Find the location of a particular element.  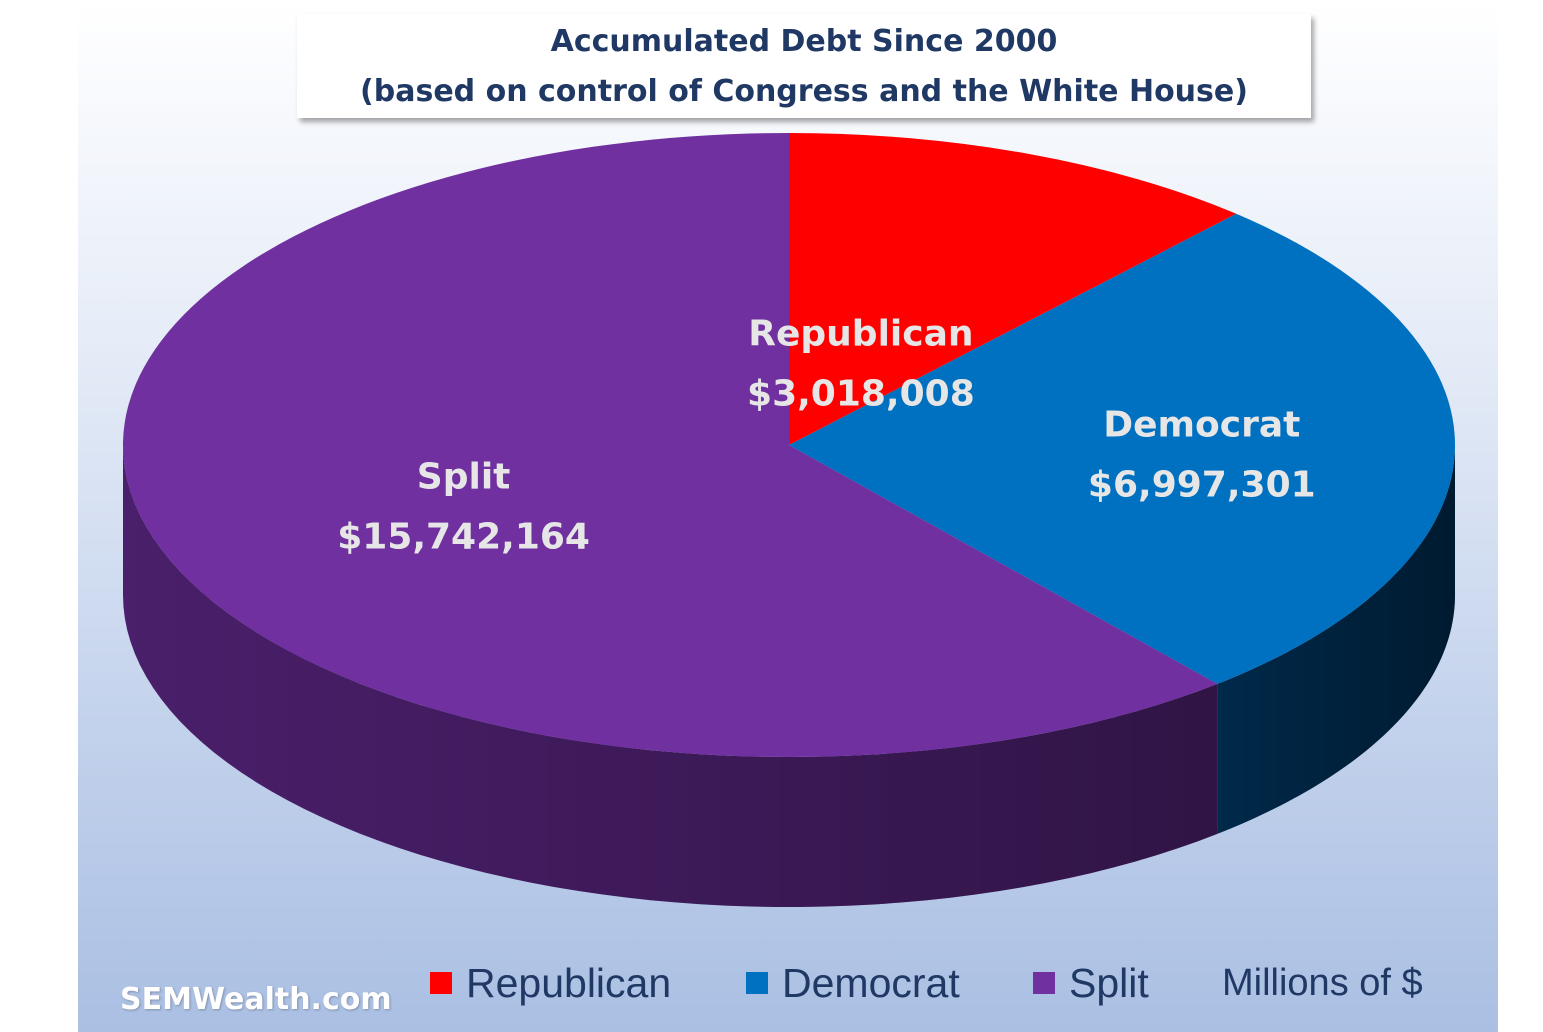

slice-name-democrat: Democrat is located at coordinates (1201, 425).